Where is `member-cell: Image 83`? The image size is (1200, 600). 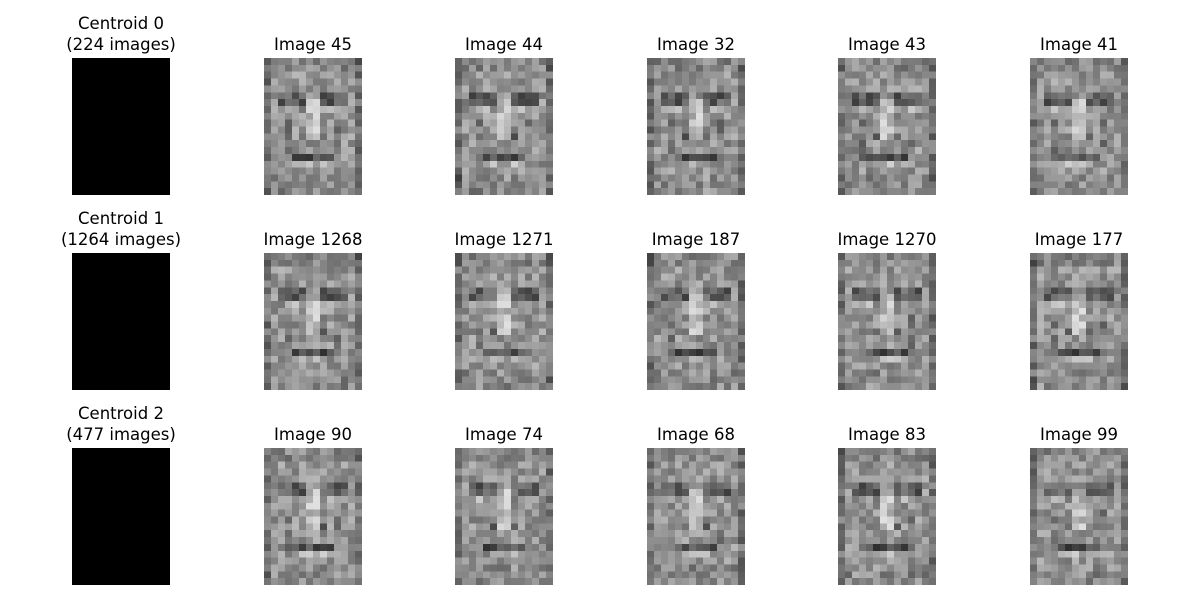
member-cell: Image 83 is located at coordinates (887, 487).